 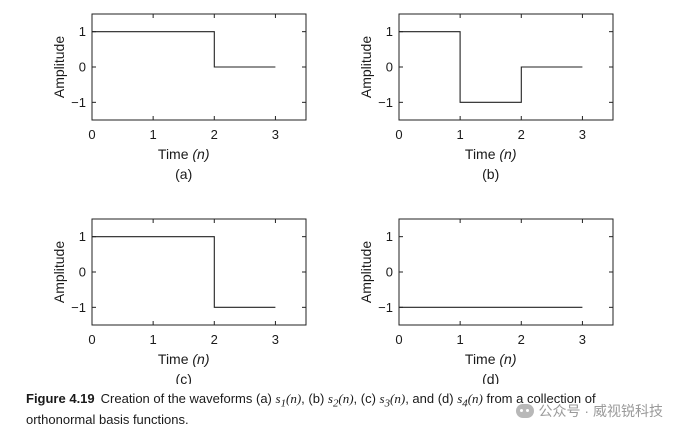 What do you see at coordinates (184, 377) in the screenshot?
I see `panel-label: (c)` at bounding box center [184, 377].